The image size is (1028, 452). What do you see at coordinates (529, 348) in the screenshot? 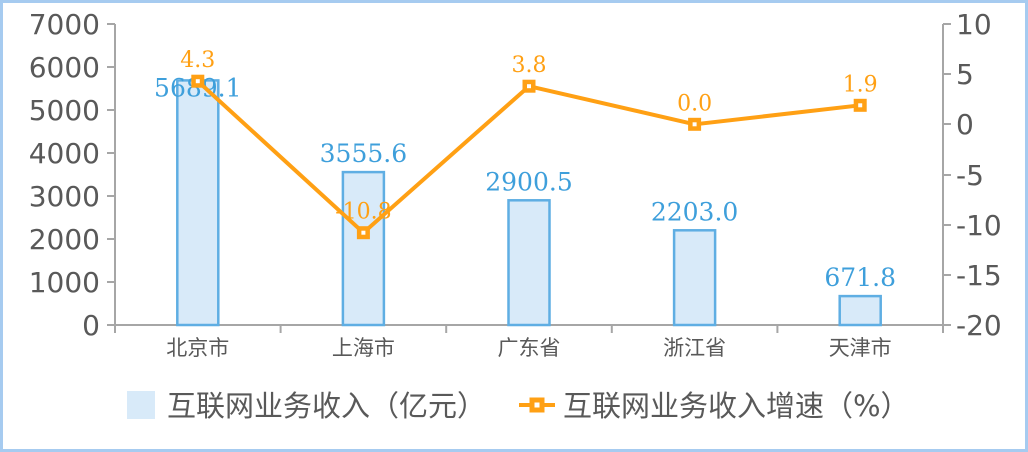
I see `category-label-guangdong: 广东省` at bounding box center [529, 348].